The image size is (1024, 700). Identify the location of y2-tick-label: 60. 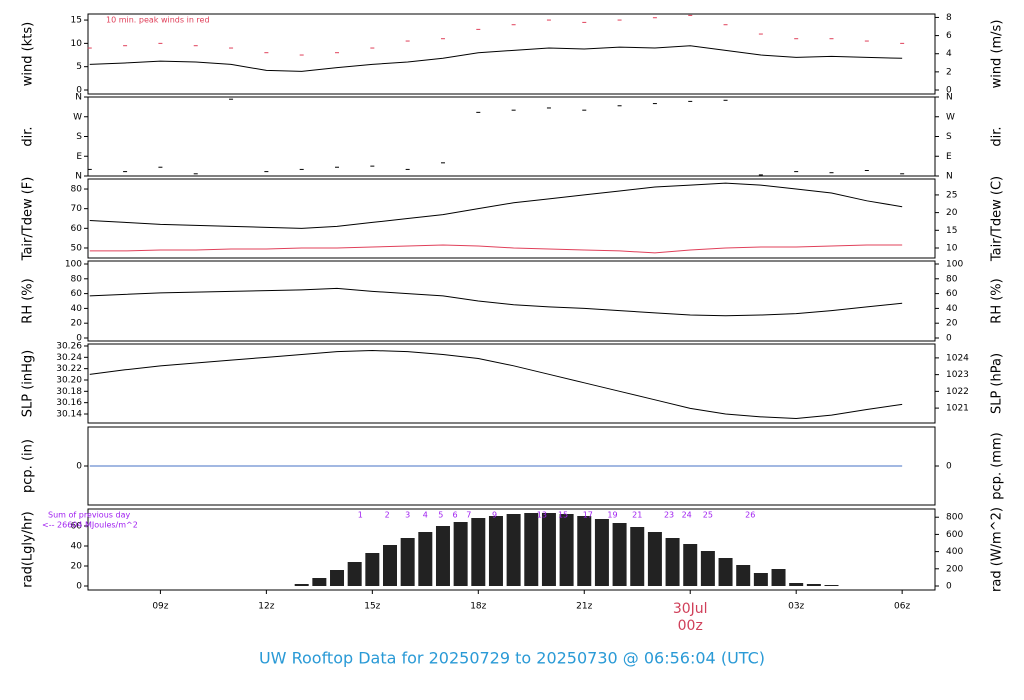
(952, 294).